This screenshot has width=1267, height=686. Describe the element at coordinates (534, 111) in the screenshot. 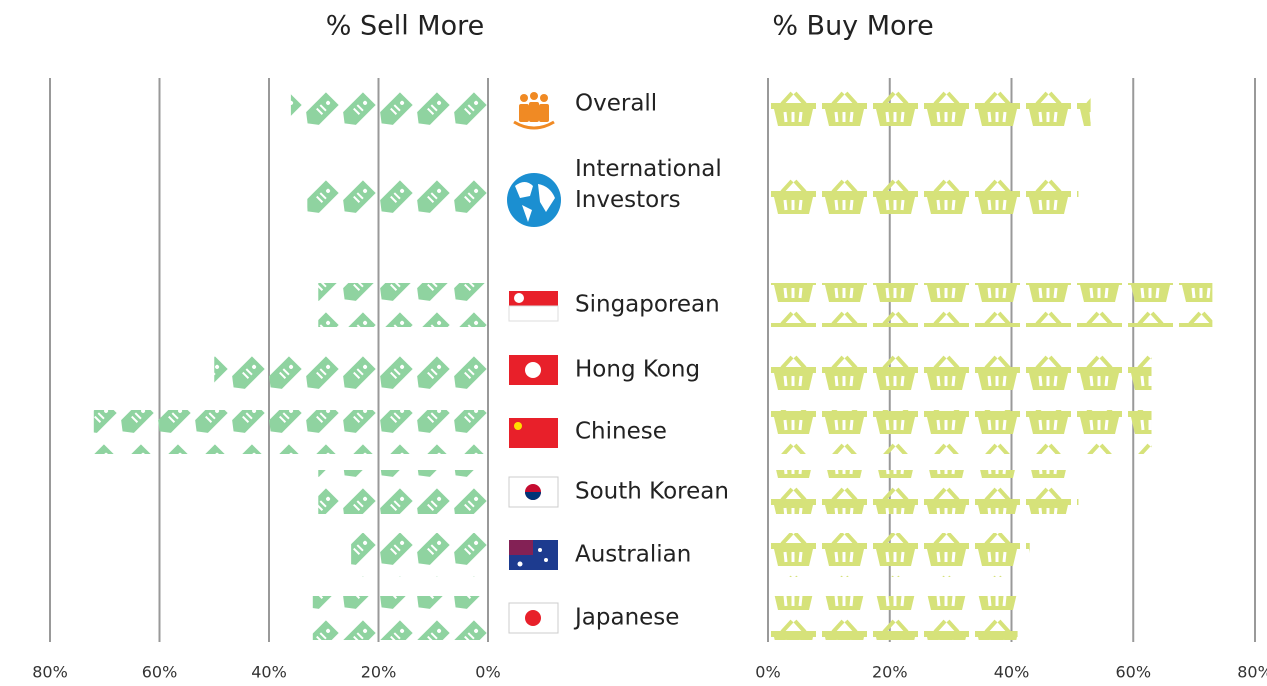

I see `people-icon` at that location.